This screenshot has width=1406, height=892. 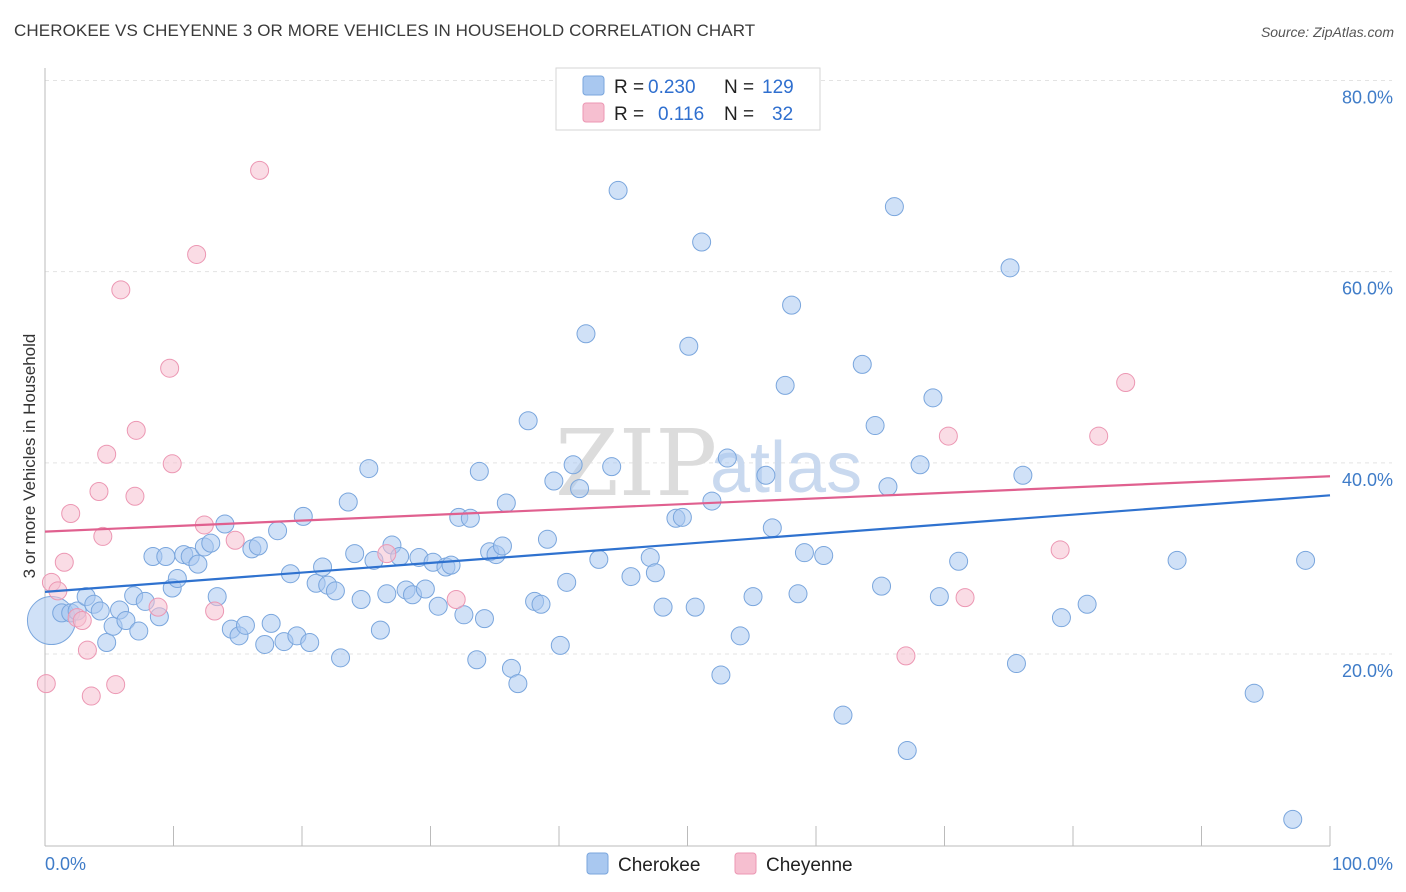 I want to click on trend-lines, so click(x=687, y=534).